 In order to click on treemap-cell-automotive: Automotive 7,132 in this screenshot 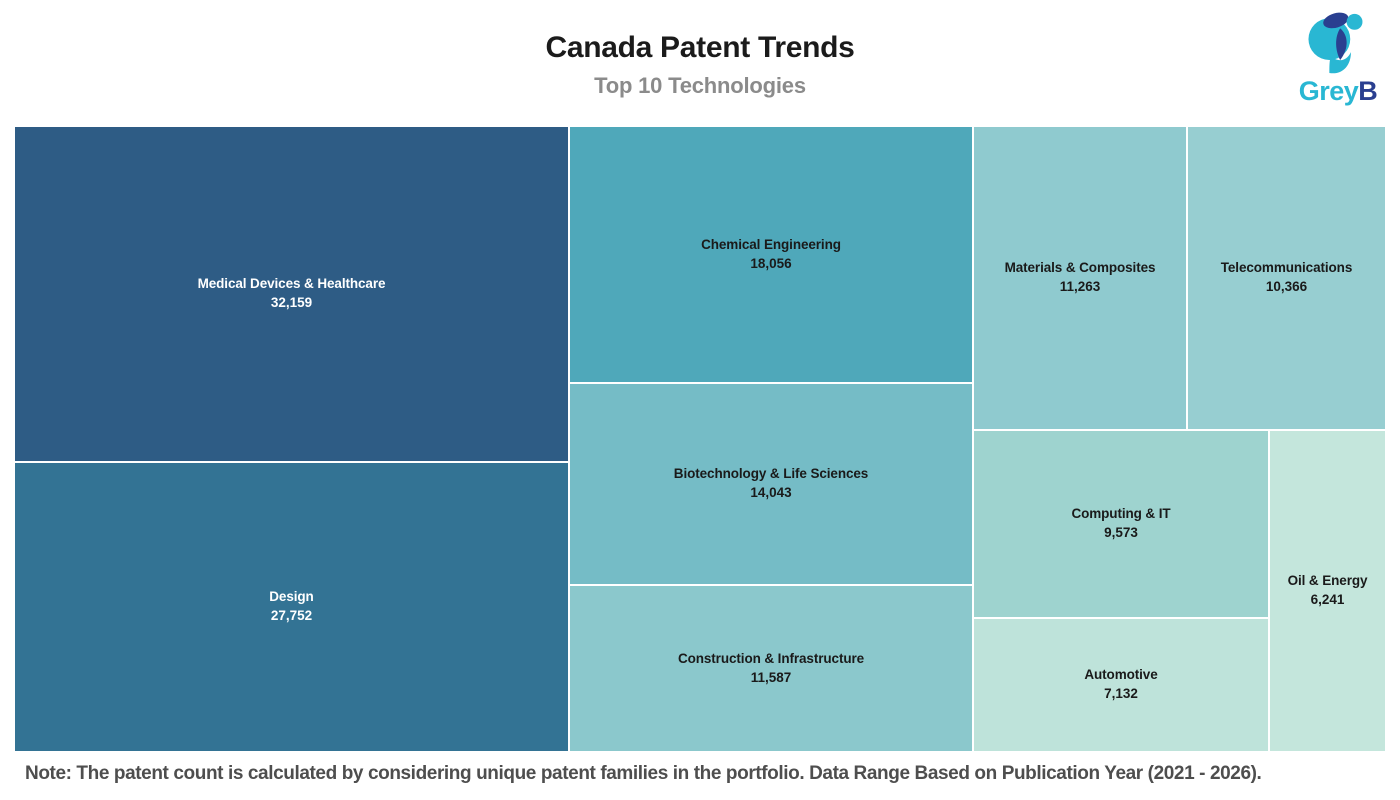, I will do `click(1121, 685)`.